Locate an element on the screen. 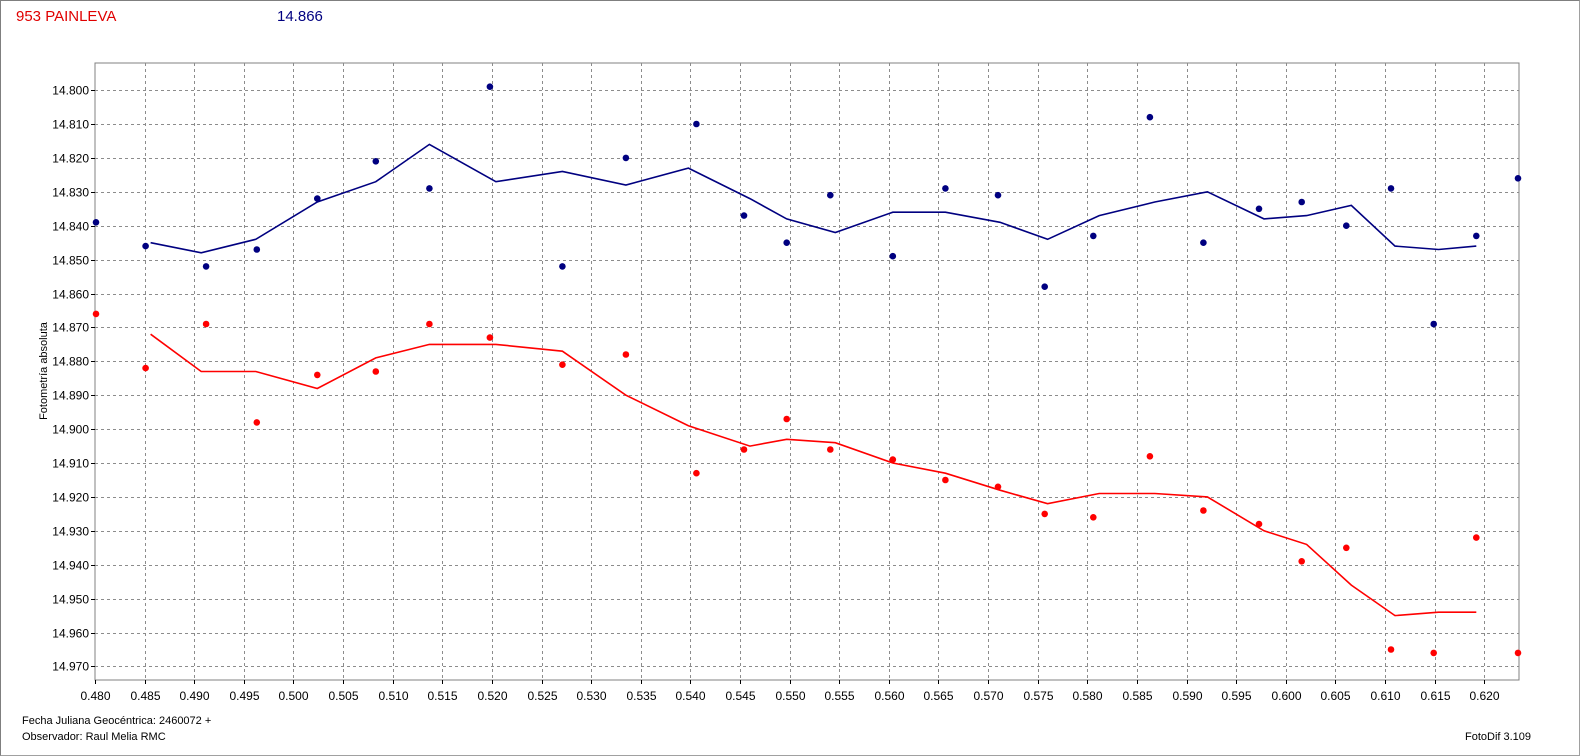 The image size is (1580, 756). series-line-blue is located at coordinates (813, 198).